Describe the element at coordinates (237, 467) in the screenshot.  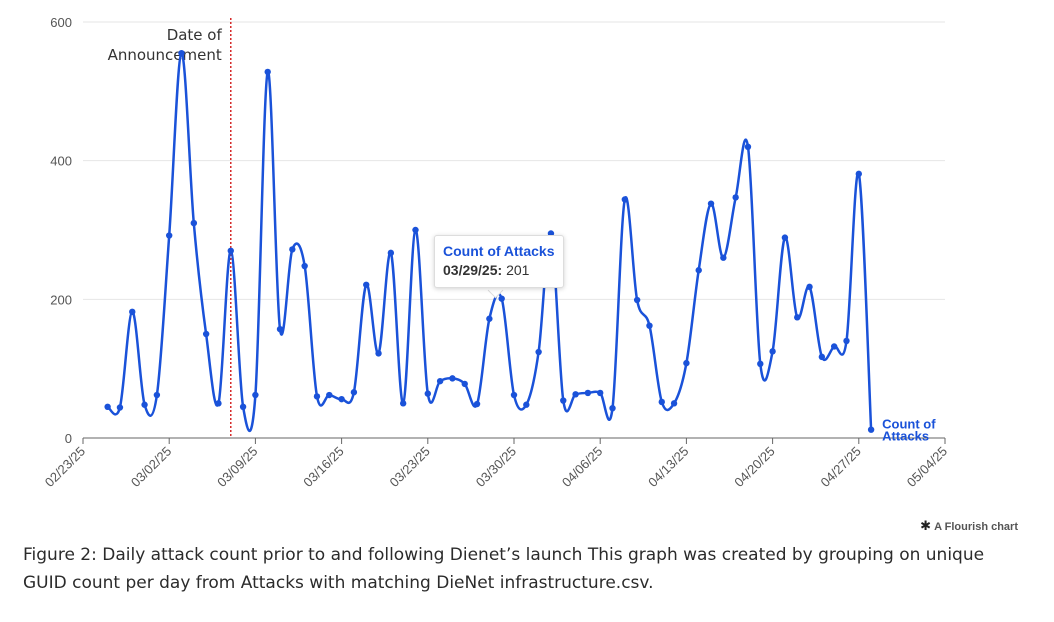
I see `x-tick-label: 03/09/25` at that location.